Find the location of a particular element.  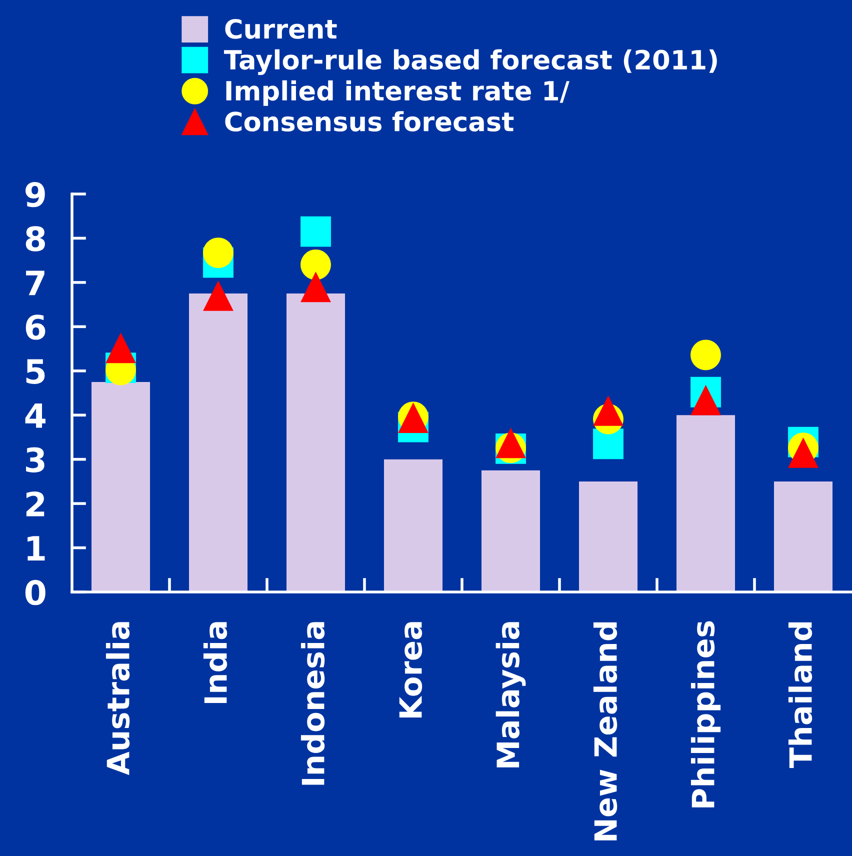

x-tick-label: Indonesia is located at coordinates (312, 703).